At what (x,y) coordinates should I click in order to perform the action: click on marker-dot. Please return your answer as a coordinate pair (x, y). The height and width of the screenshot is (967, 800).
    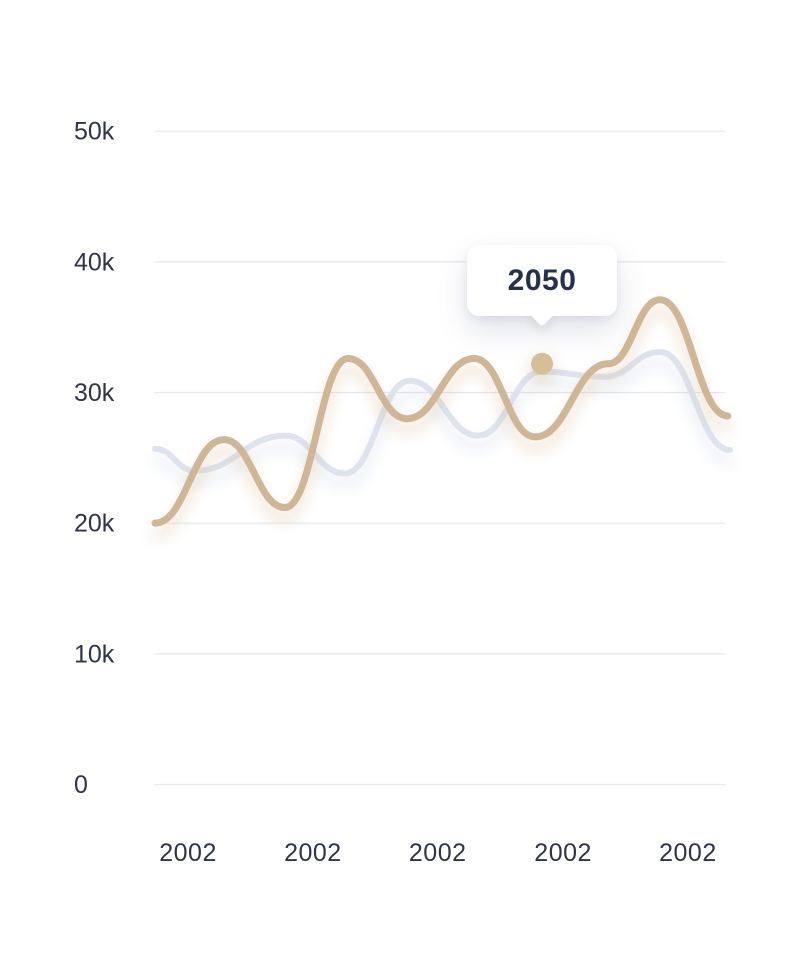
    Looking at the image, I should click on (542, 363).